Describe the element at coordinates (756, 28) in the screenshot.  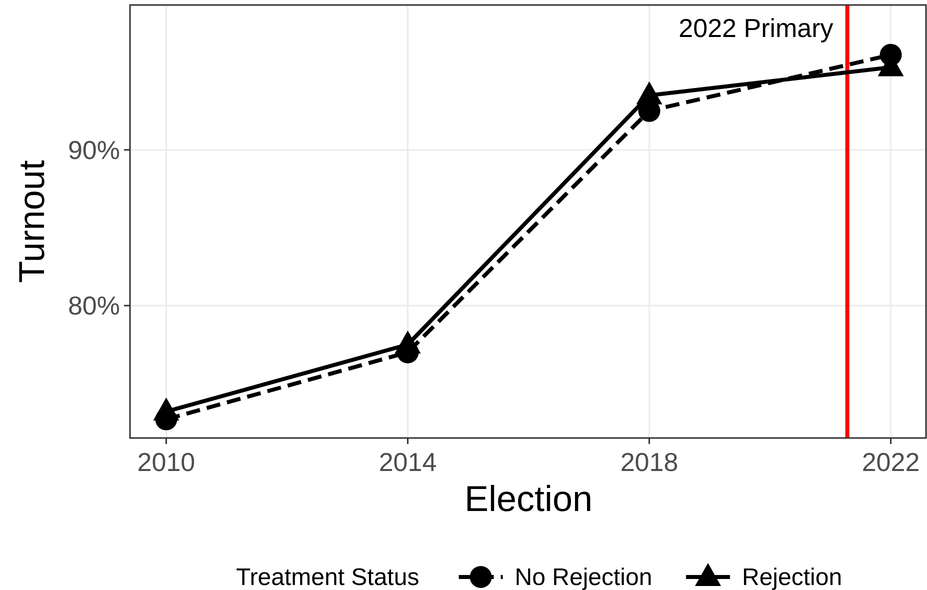
I see `ref-line-label: 2022 Primary` at that location.